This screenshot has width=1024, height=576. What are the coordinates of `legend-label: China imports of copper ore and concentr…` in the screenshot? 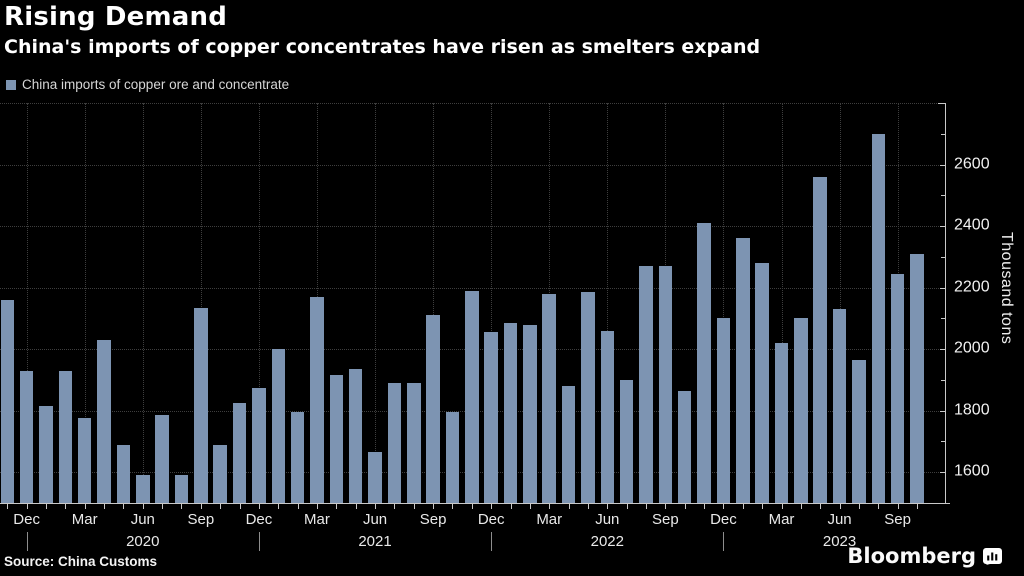 It's located at (156, 84).